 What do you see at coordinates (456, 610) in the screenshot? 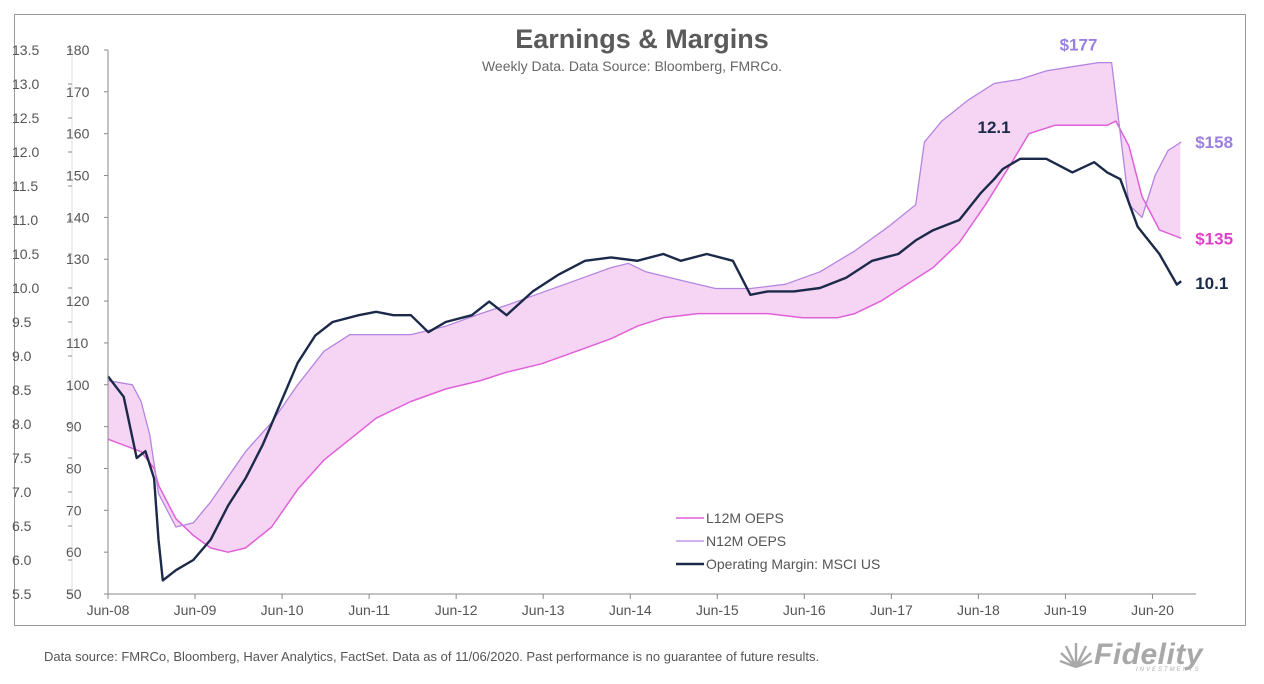
I see `x-tick-label: Jun-12` at bounding box center [456, 610].